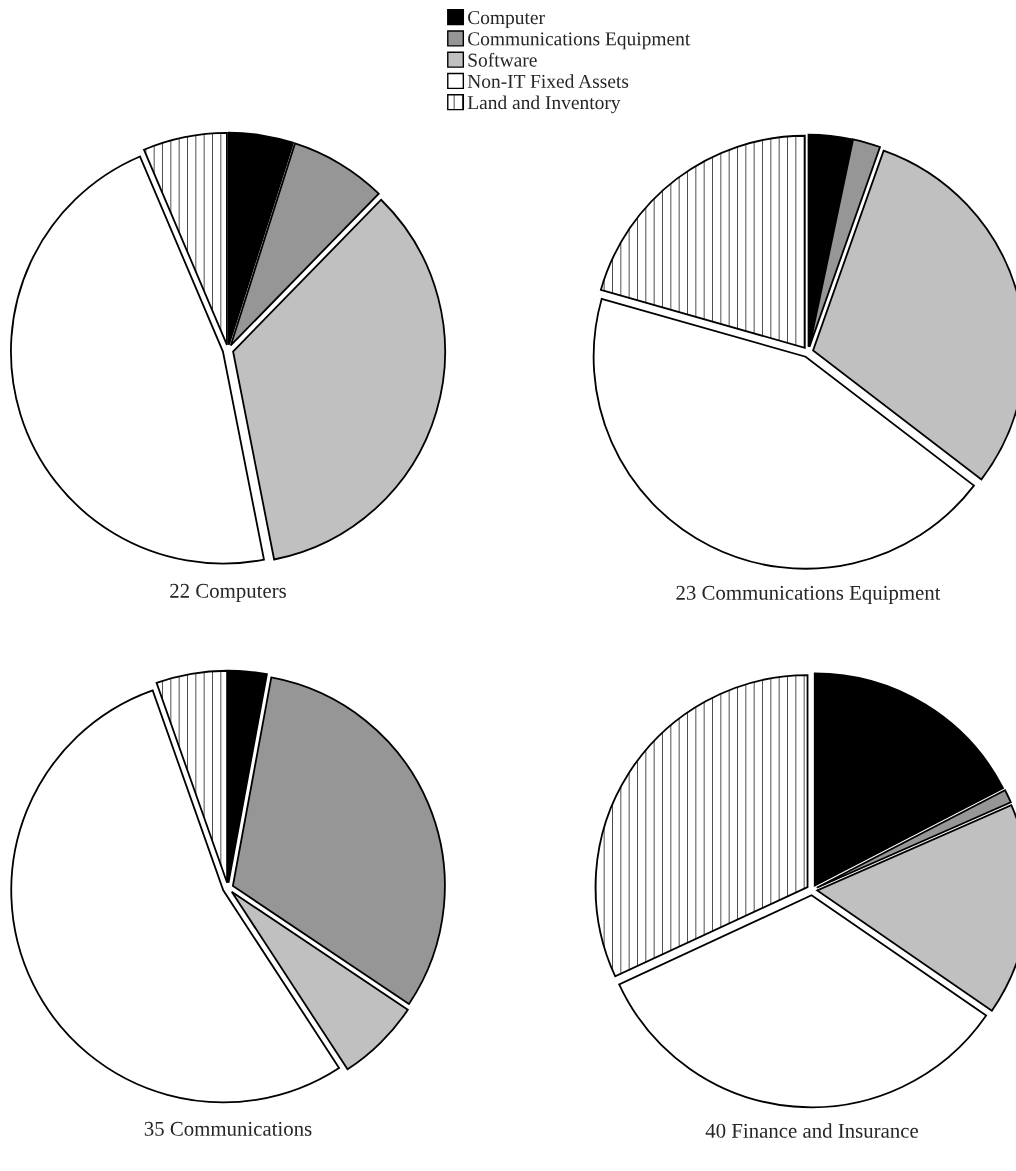 This screenshot has height=1171, width=1016. Describe the element at coordinates (808, 595) in the screenshot. I see `text: 23 Communications Equipment` at that location.